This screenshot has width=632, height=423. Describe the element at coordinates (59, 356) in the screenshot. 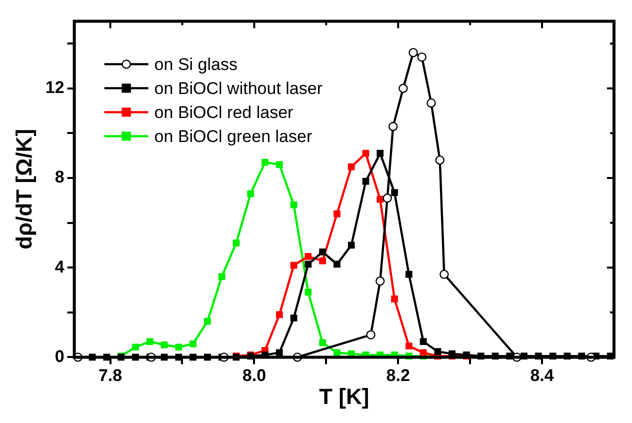

I see `y-tick-label: 0` at that location.